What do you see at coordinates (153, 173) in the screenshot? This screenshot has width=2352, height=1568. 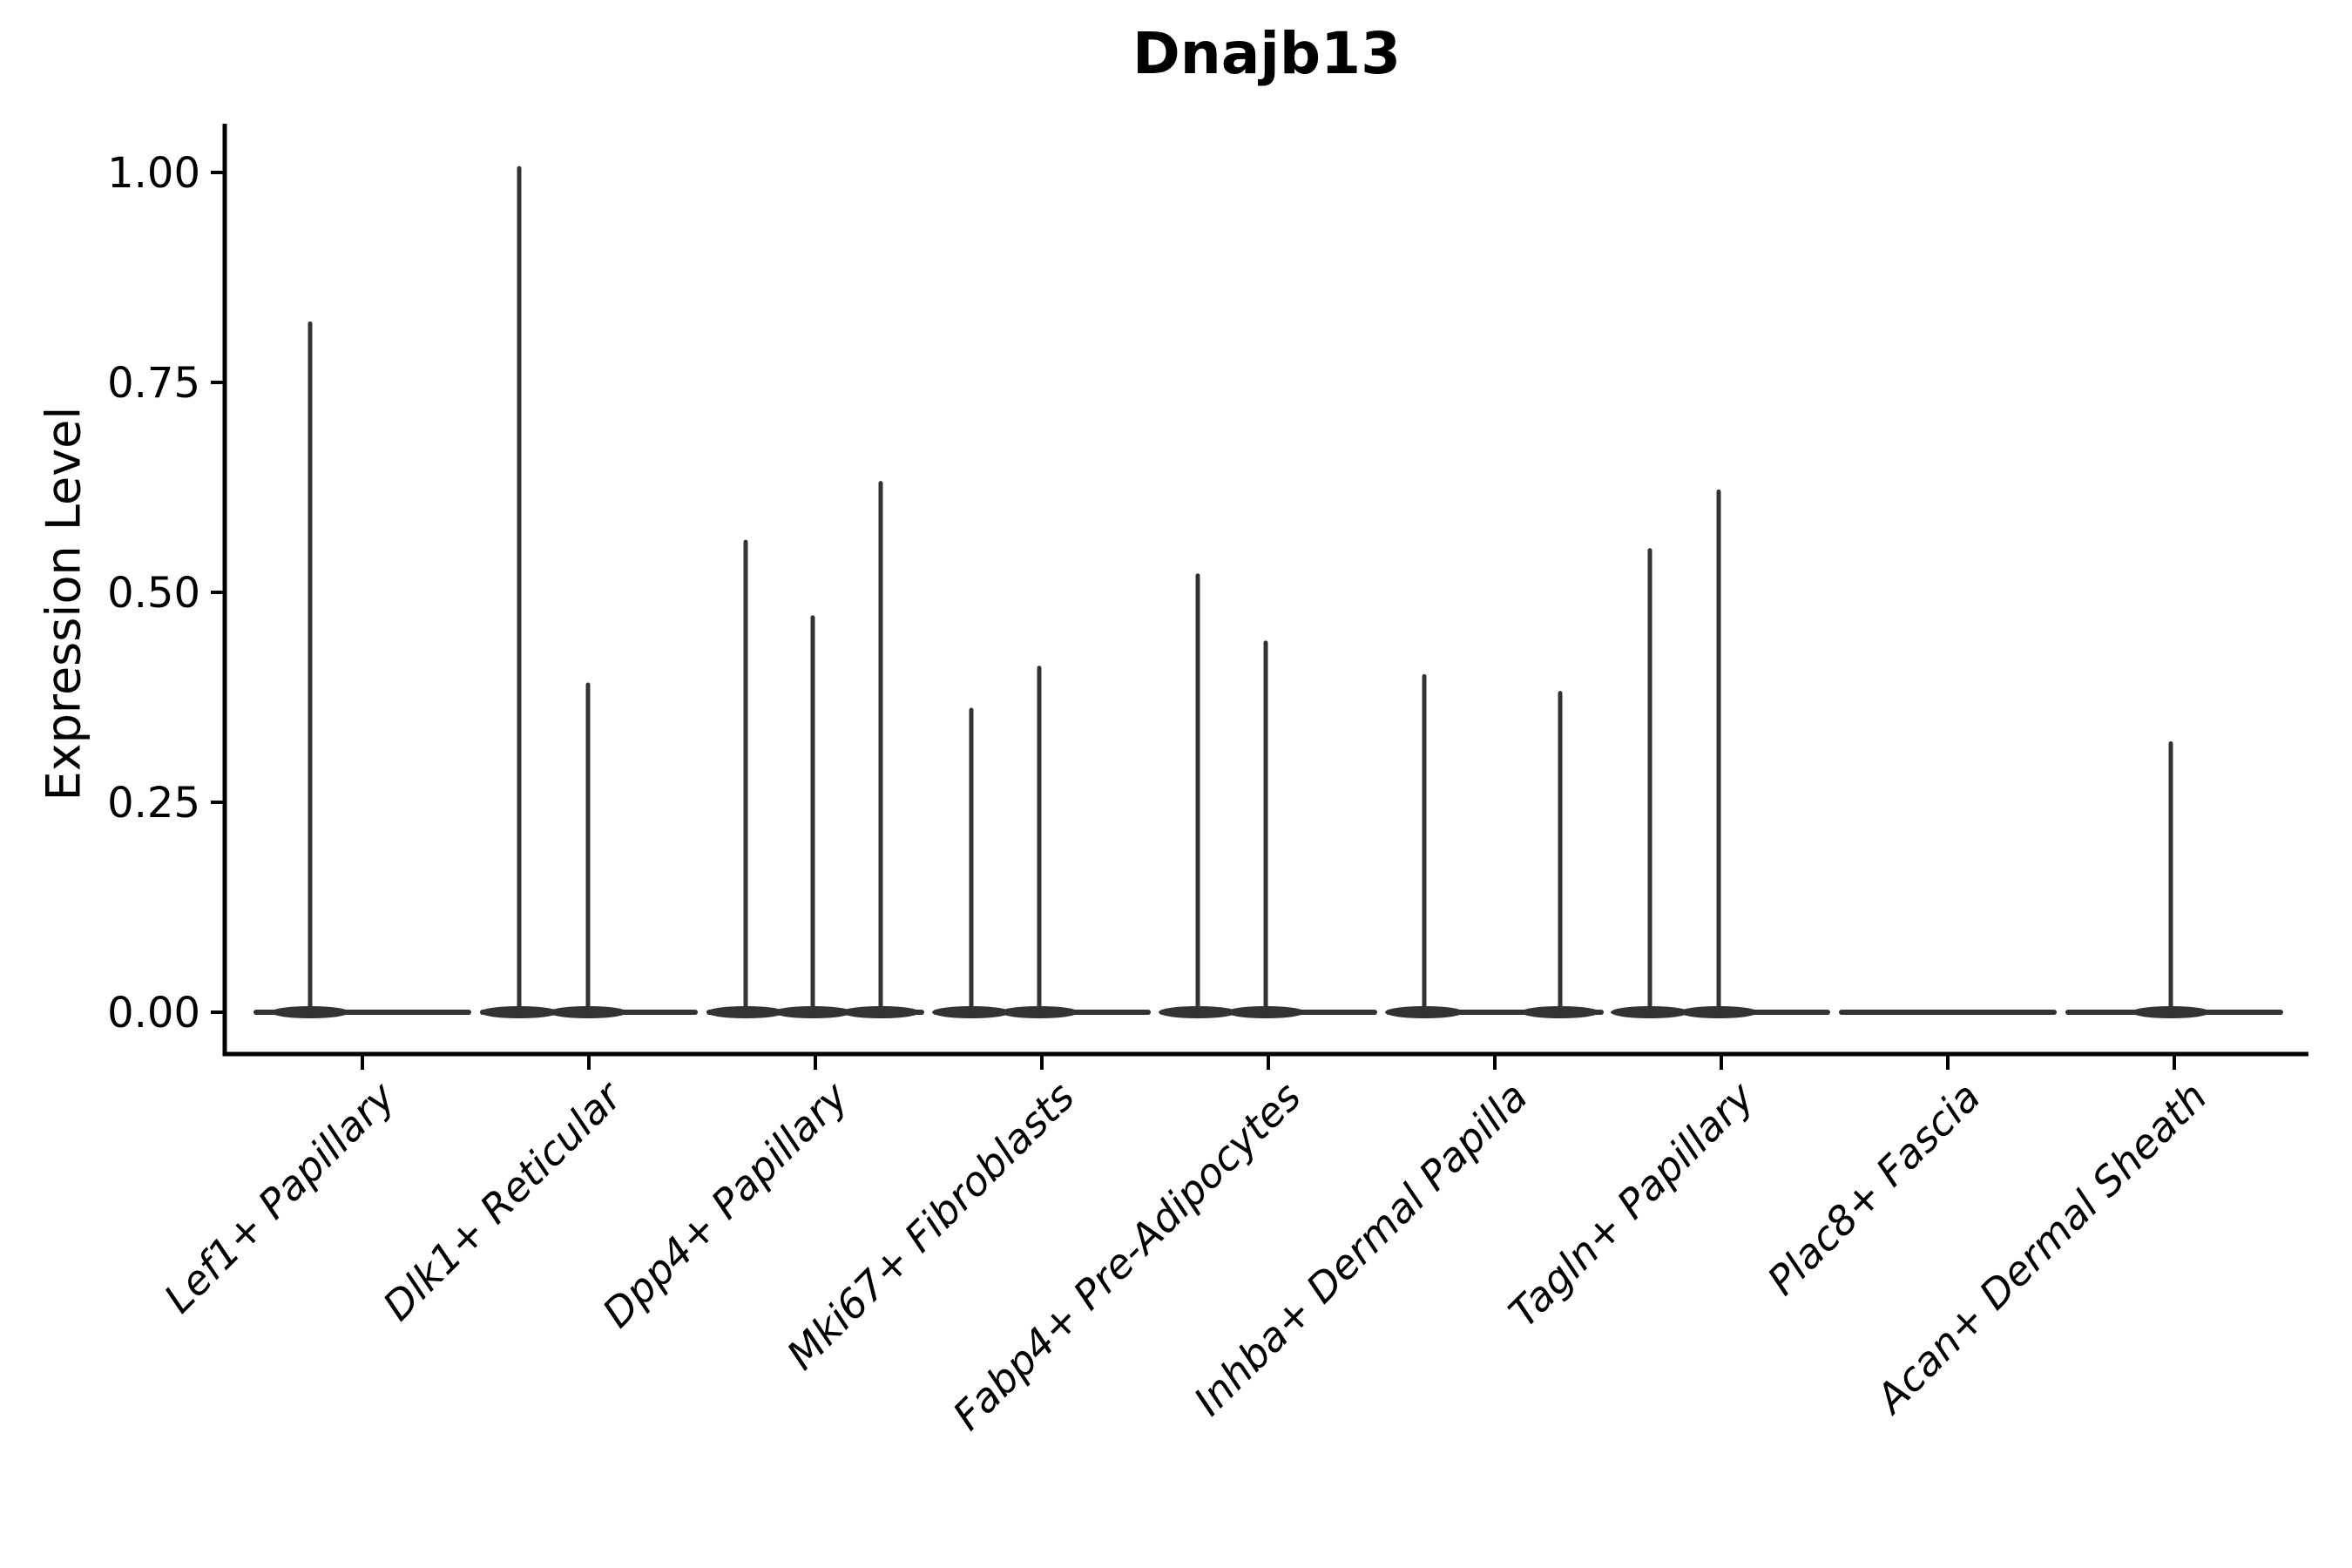 I see `y-tick-label: 1.00` at bounding box center [153, 173].